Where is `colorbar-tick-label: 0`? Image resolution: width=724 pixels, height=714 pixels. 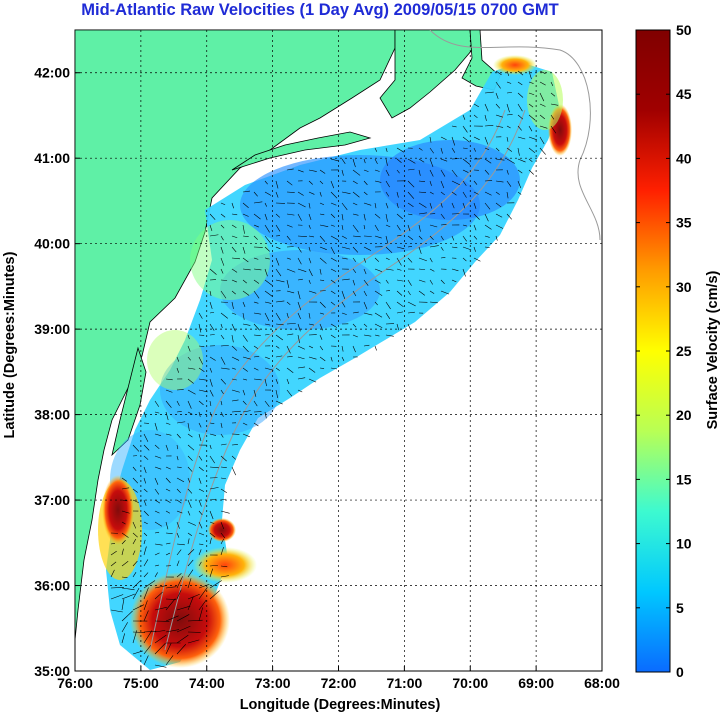
colorbar-tick-label: 0 is located at coordinates (680, 672).